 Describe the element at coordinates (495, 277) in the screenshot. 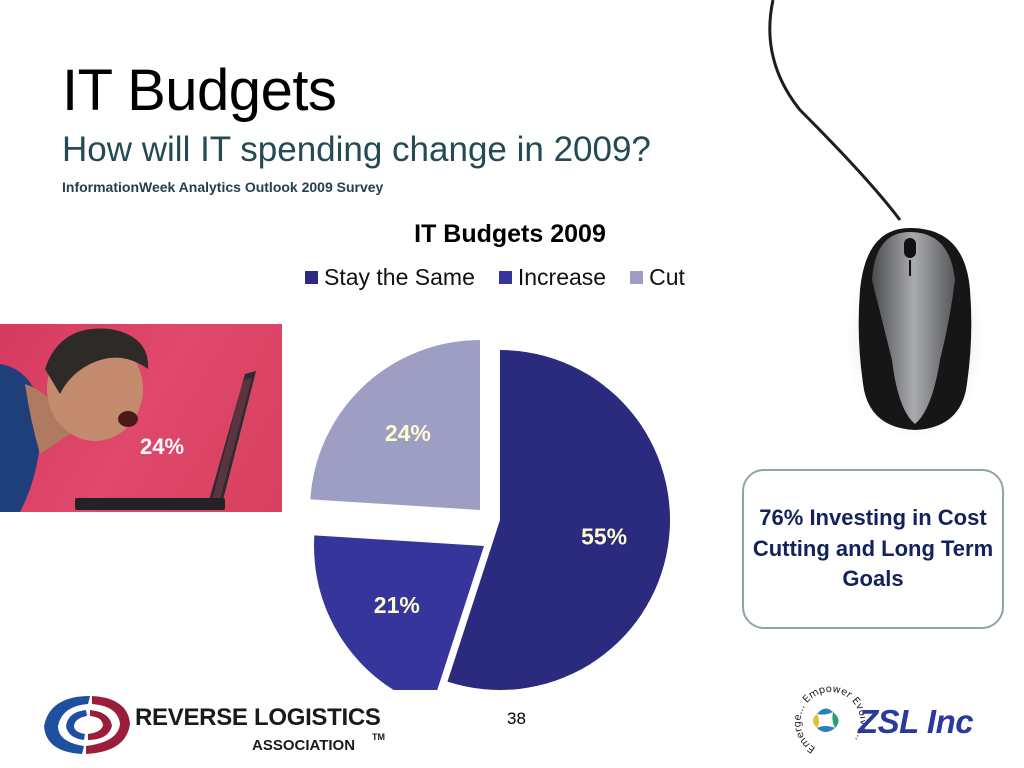

I see `chart-legend: Stay the Same Increase Cut` at that location.